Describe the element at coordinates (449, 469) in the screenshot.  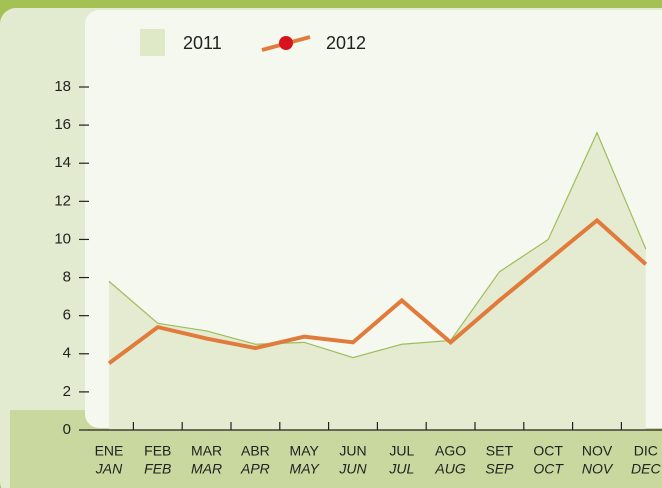
I see `x-tick-label-en: AUG` at that location.